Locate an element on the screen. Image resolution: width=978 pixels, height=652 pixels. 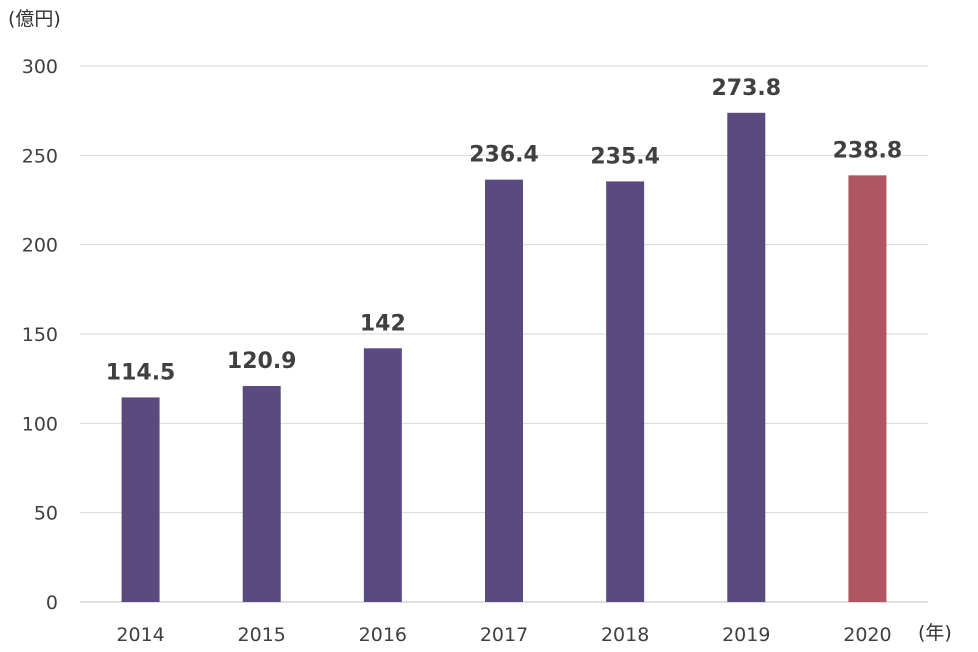
y-tick-label-250: 250 is located at coordinates (40, 156).